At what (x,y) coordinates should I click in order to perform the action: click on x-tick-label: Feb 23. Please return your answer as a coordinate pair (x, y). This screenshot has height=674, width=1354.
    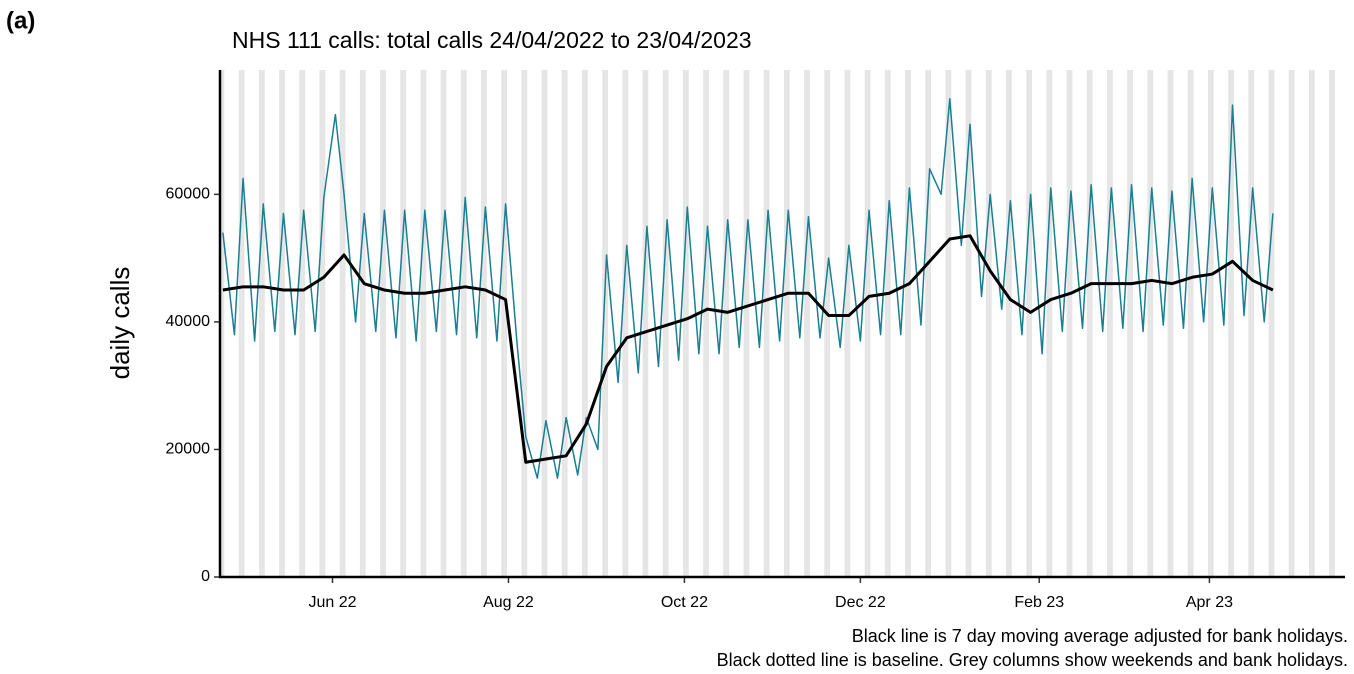
    Looking at the image, I should click on (1039, 602).